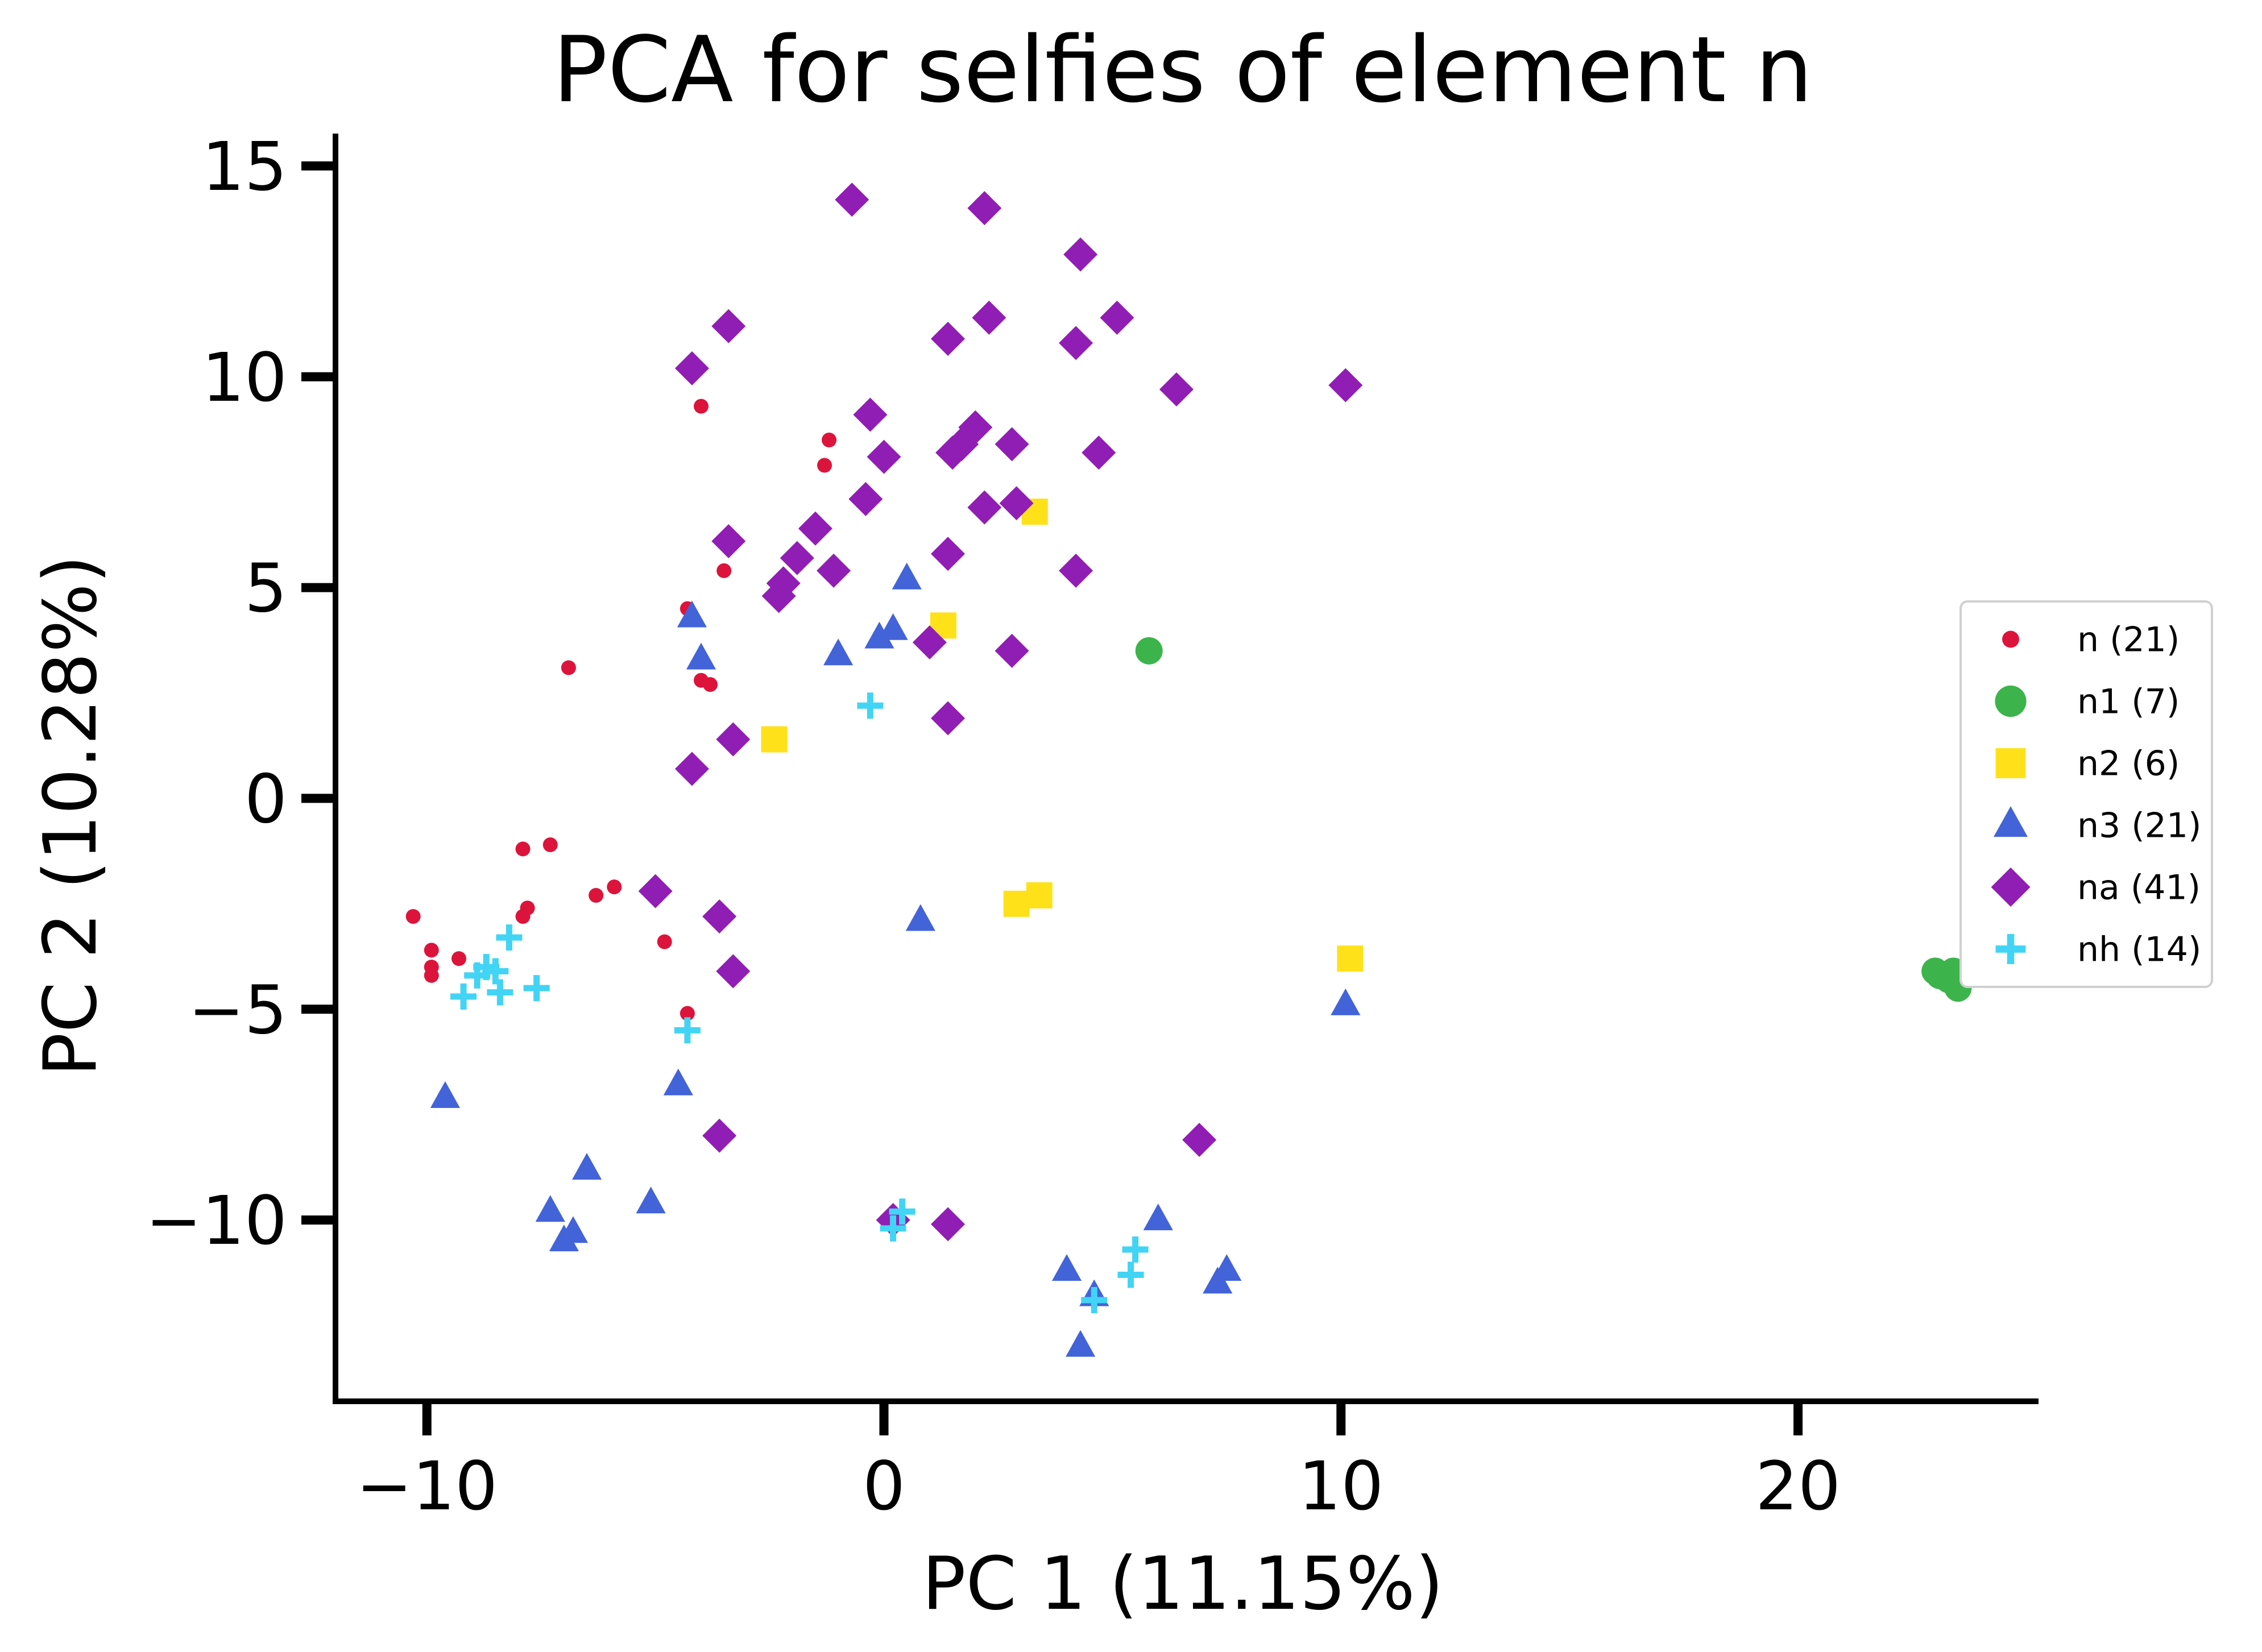 This screenshot has width=2262, height=1652. Describe the element at coordinates (884, 1486) in the screenshot. I see `x-tick-label: 0` at that location.